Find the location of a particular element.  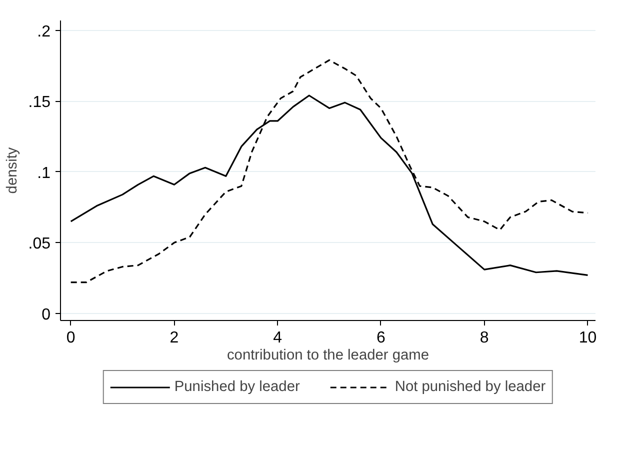

x-tick-label: 8 is located at coordinates (484, 338).